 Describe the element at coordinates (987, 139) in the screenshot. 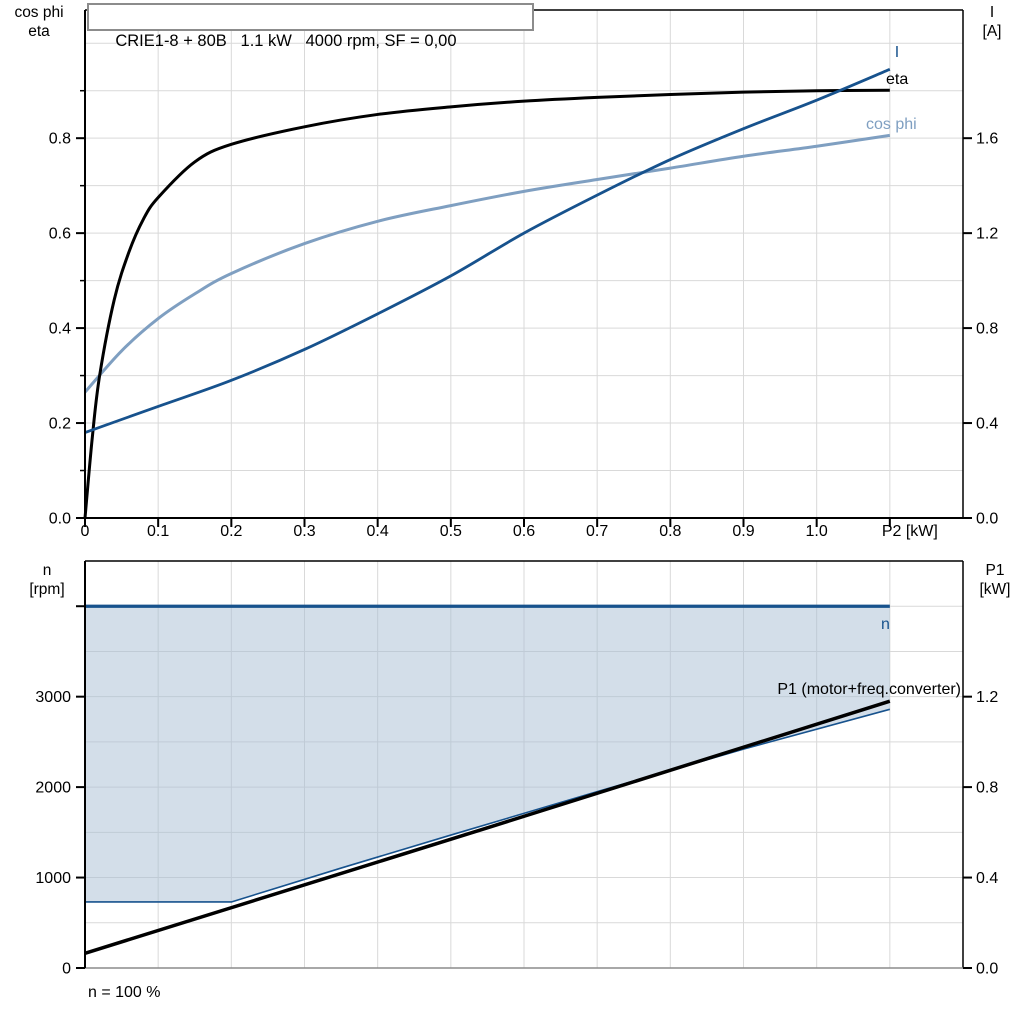

I see `y-right-tick-label: 1.6` at that location.